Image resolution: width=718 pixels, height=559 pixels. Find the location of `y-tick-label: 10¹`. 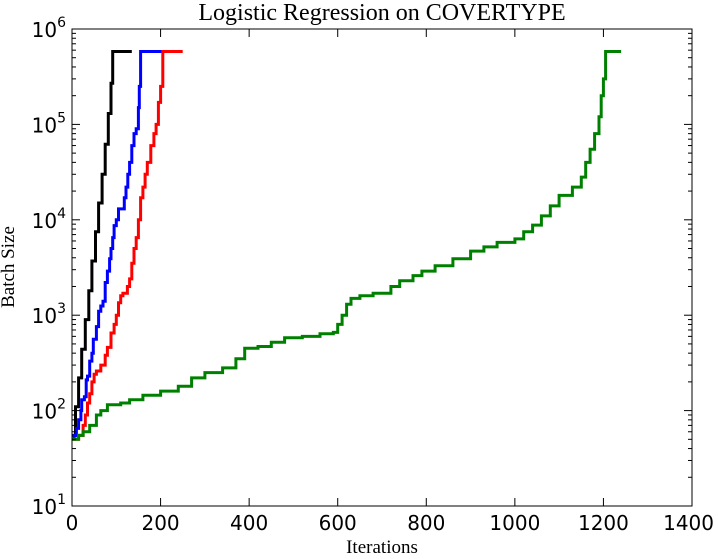

y-tick-label: 10¹ is located at coordinates (49, 505).